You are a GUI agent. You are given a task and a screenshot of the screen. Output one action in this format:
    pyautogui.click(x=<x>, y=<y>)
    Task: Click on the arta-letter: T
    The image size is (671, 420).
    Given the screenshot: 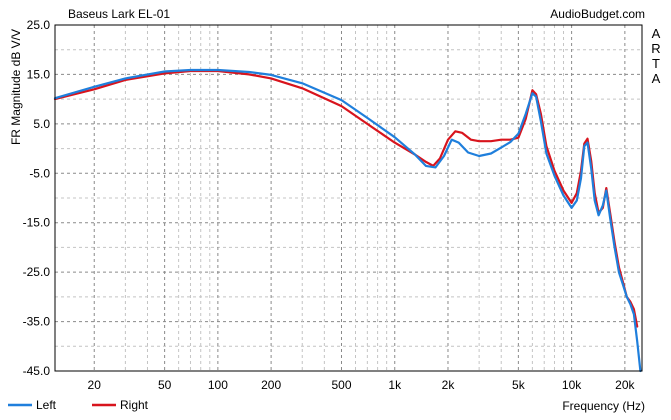 What is the action you would take?
    pyautogui.click(x=656, y=63)
    